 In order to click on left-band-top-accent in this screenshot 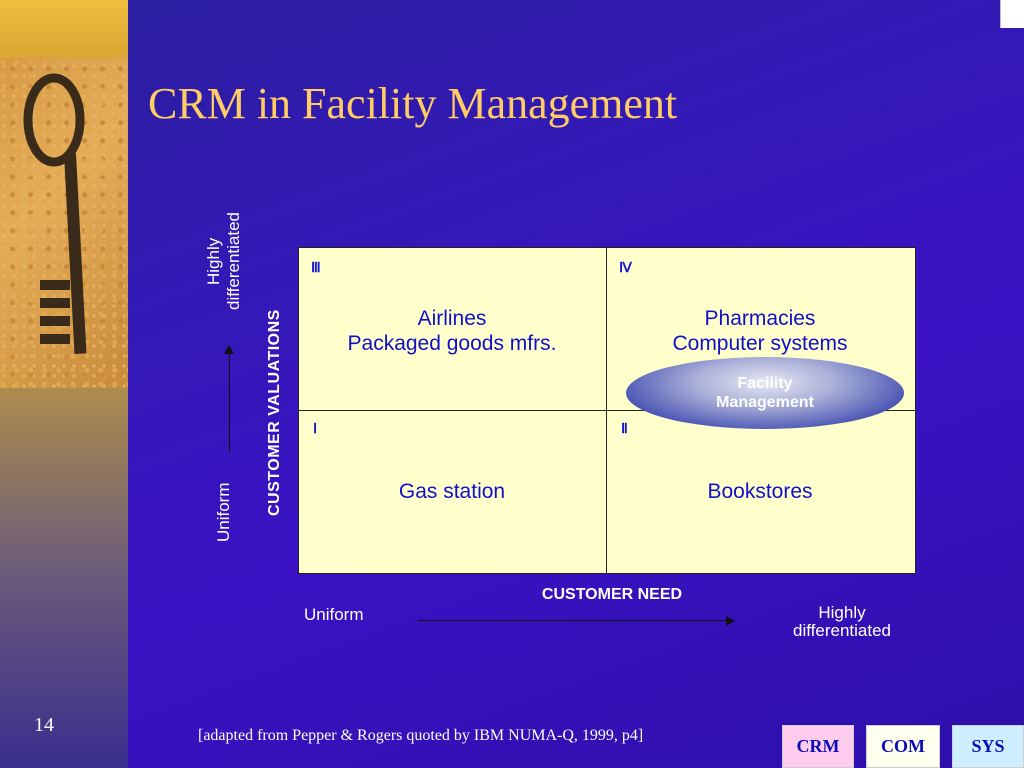, I will do `click(64, 29)`.